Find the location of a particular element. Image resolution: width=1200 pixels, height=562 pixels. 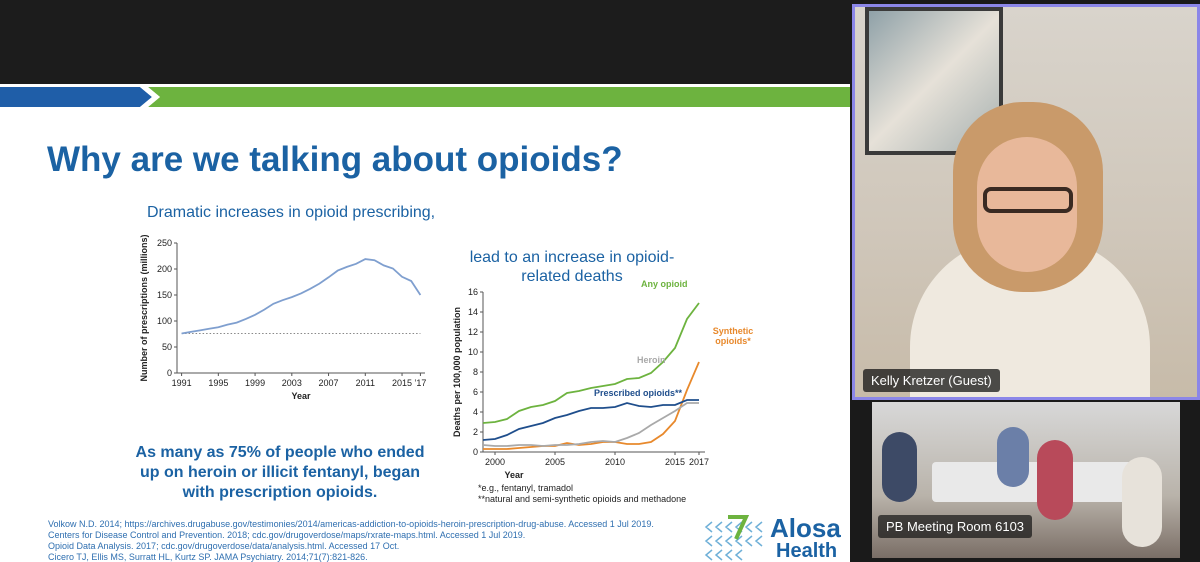

glasses is located at coordinates (1028, 200).